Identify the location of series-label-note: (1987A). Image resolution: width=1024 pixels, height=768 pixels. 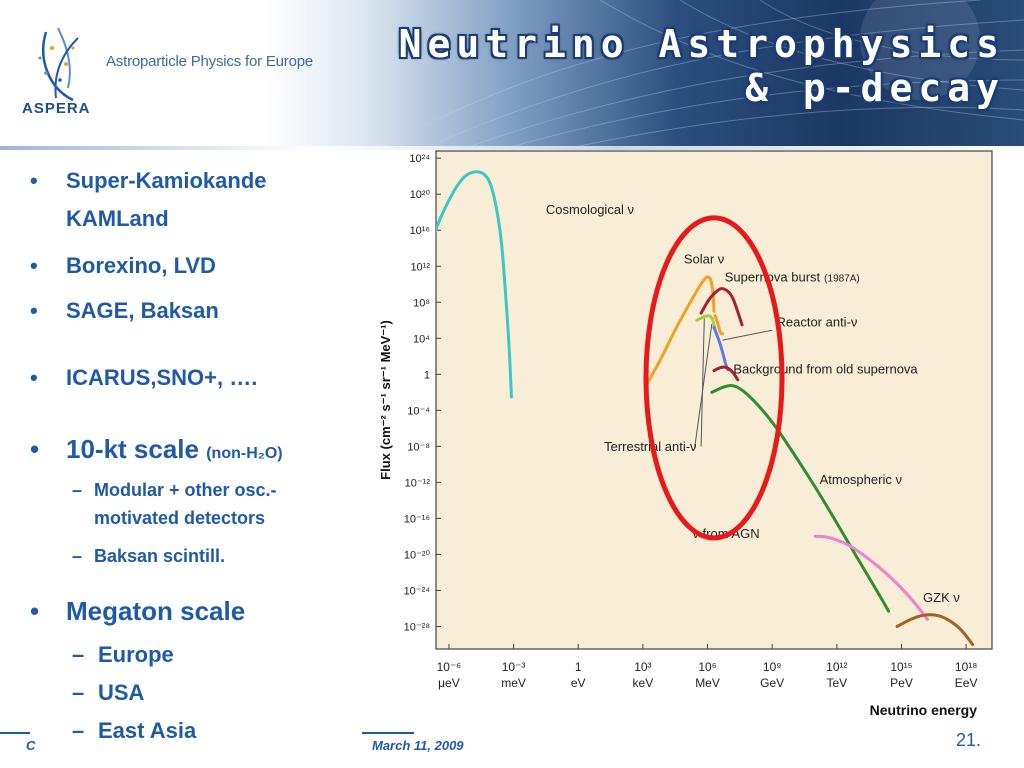
(842, 279).